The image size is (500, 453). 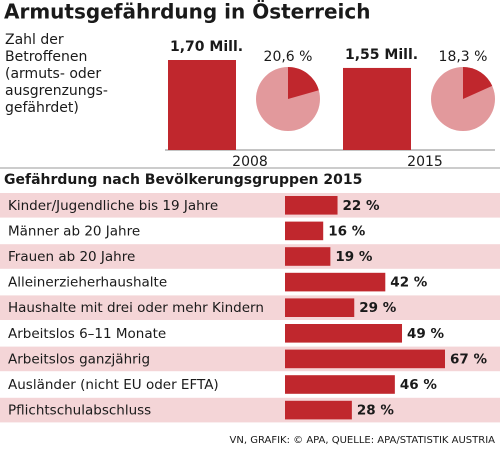 I want to click on category-label: Pflichtschulabschluss, so click(x=79, y=411).